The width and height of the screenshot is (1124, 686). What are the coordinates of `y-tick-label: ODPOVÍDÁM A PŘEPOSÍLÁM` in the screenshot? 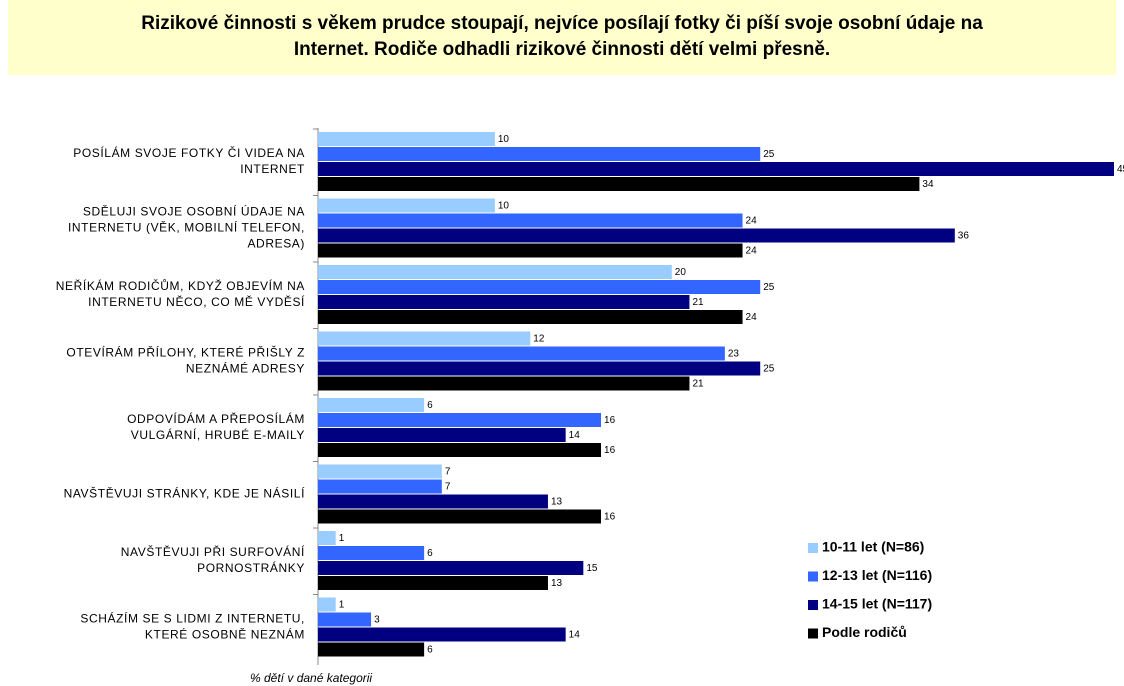 It's located at (216, 418).